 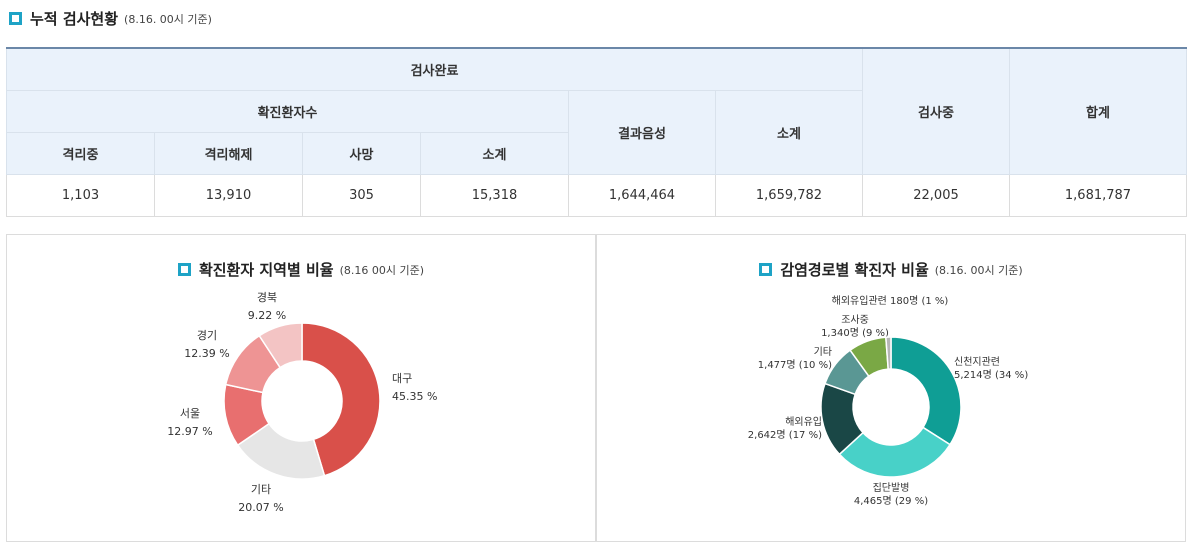 What do you see at coordinates (382, 270) in the screenshot?
I see `region-chart-date: (8.16 00시 기준)` at bounding box center [382, 270].